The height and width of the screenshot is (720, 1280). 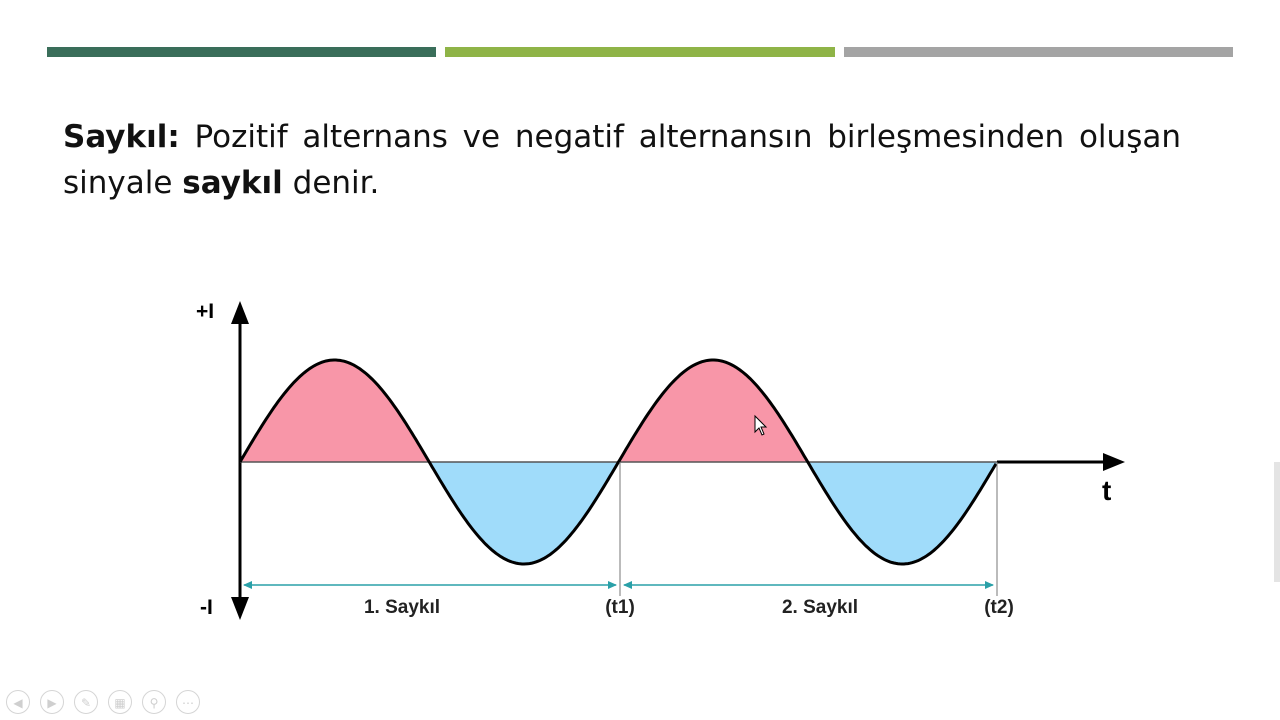 I want to click on x-axis-arrow, so click(x=1114, y=462).